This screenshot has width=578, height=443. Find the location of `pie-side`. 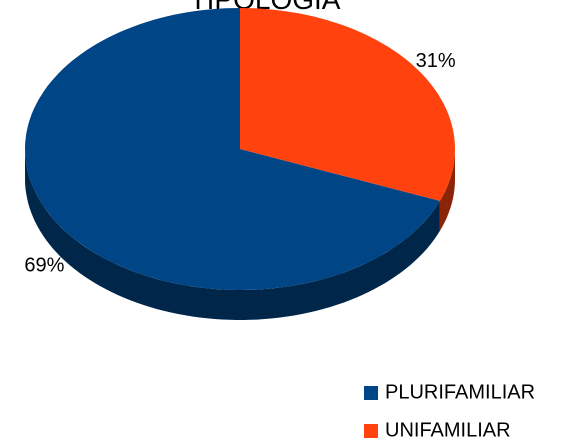

pie-side is located at coordinates (447, 190).